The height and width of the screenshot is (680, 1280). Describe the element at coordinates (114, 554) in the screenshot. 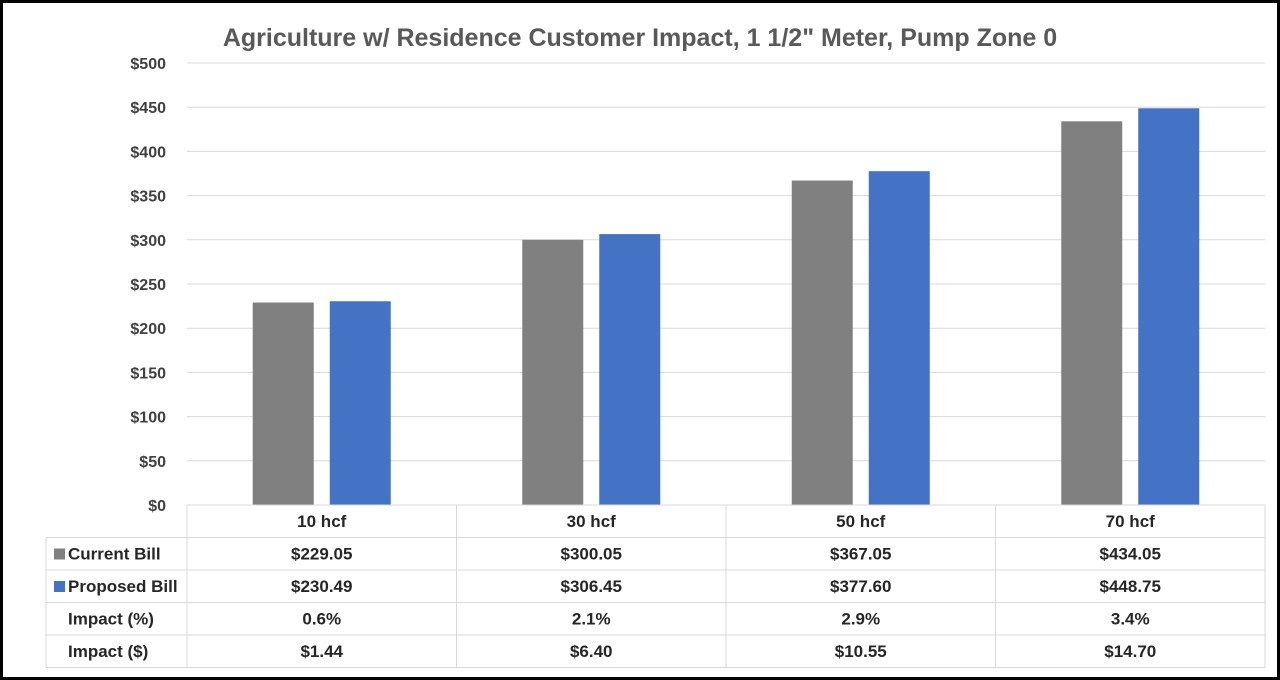

I see `row-label-current: Current Bill` at that location.